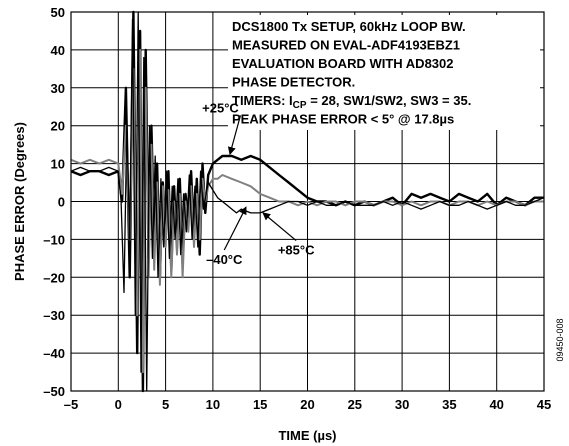 The height and width of the screenshot is (446, 569). Describe the element at coordinates (343, 63) in the screenshot. I see `setup-note-line-3: EVALUATION BOARD WITH AD8302` at that location.